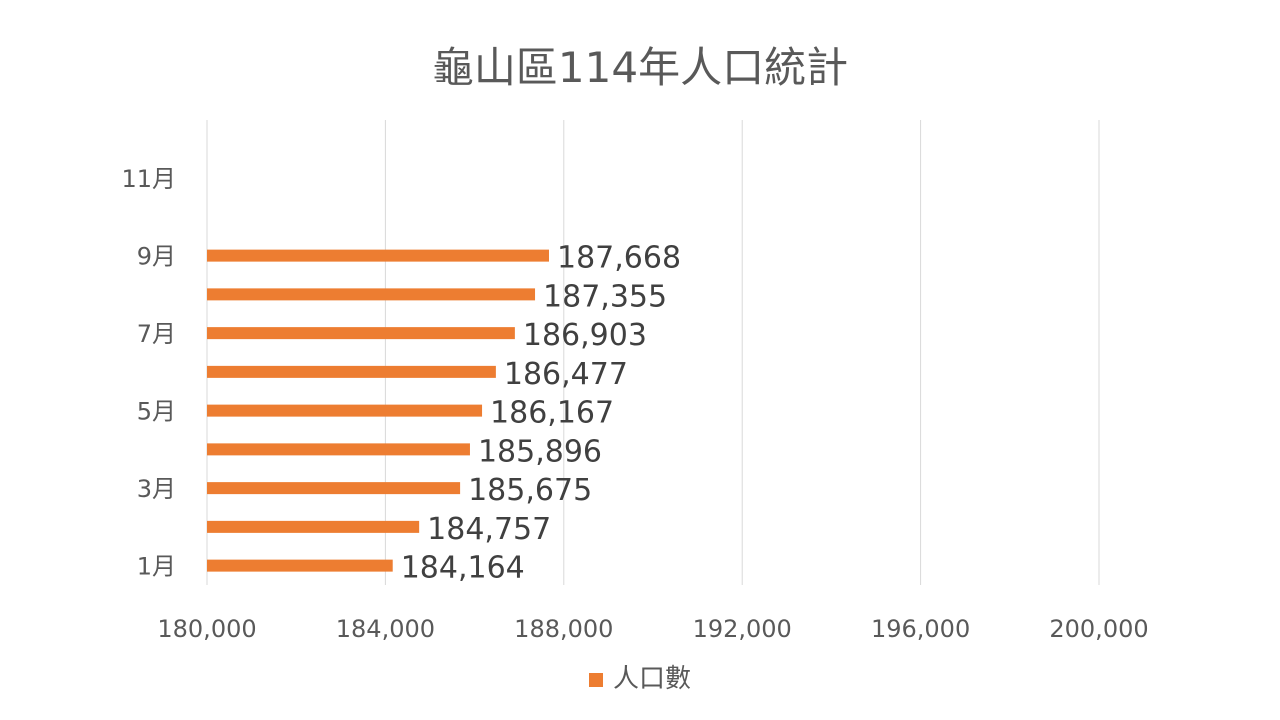 The image size is (1280, 720). What do you see at coordinates (156, 334) in the screenshot?
I see `y-tick-label: 7月` at bounding box center [156, 334].